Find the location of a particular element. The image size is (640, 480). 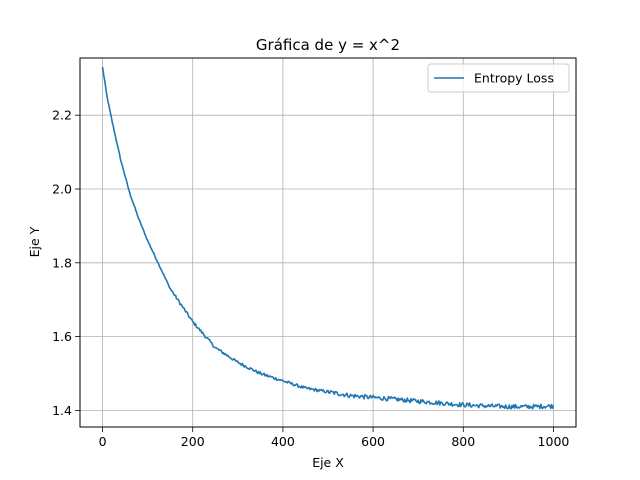

y-tick-label: 2.0 is located at coordinates (62, 188).